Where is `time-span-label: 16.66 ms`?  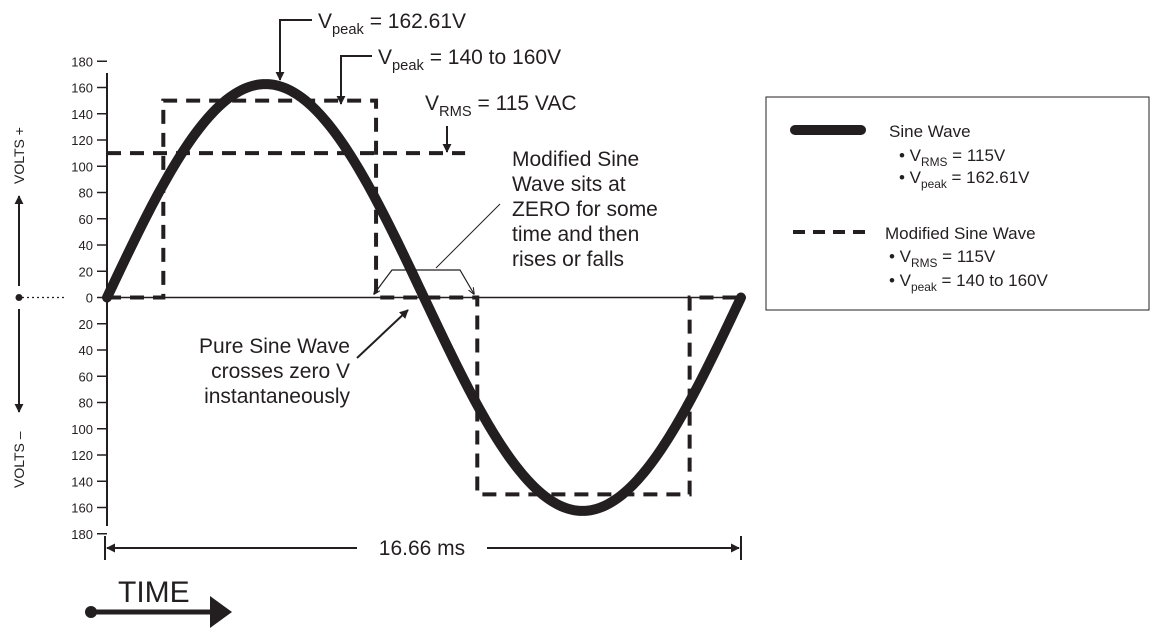
time-span-label: 16.66 ms is located at coordinates (422, 548).